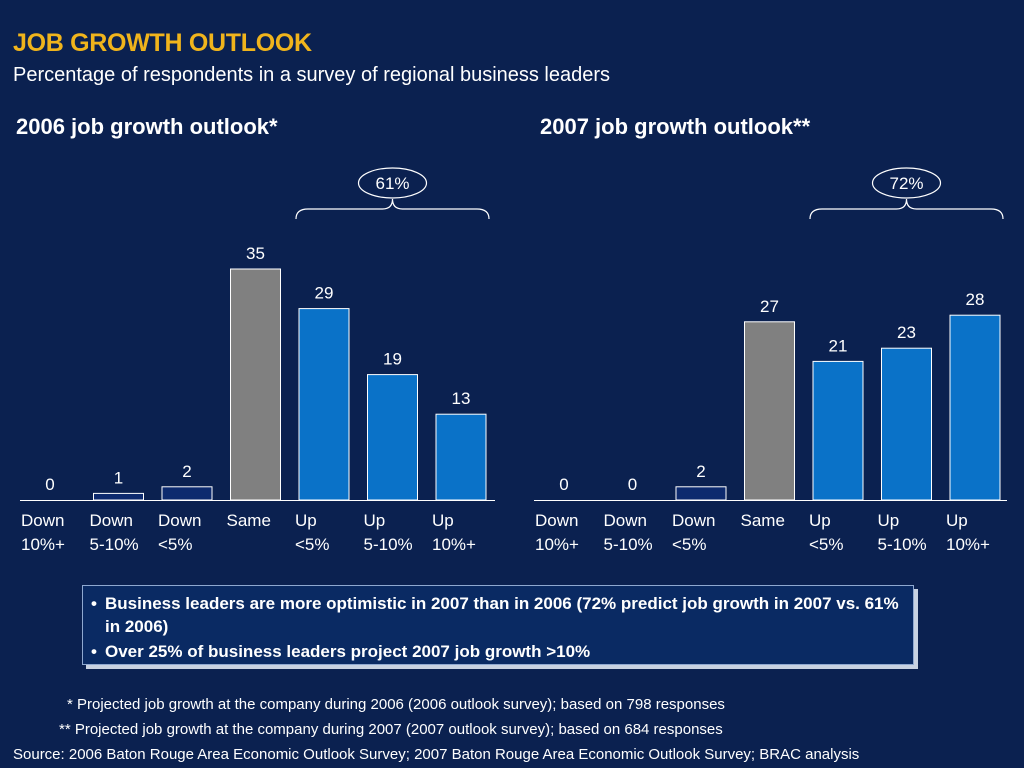 This screenshot has height=768, width=1024. What do you see at coordinates (769, 306) in the screenshot?
I see `data-label: 27` at bounding box center [769, 306].